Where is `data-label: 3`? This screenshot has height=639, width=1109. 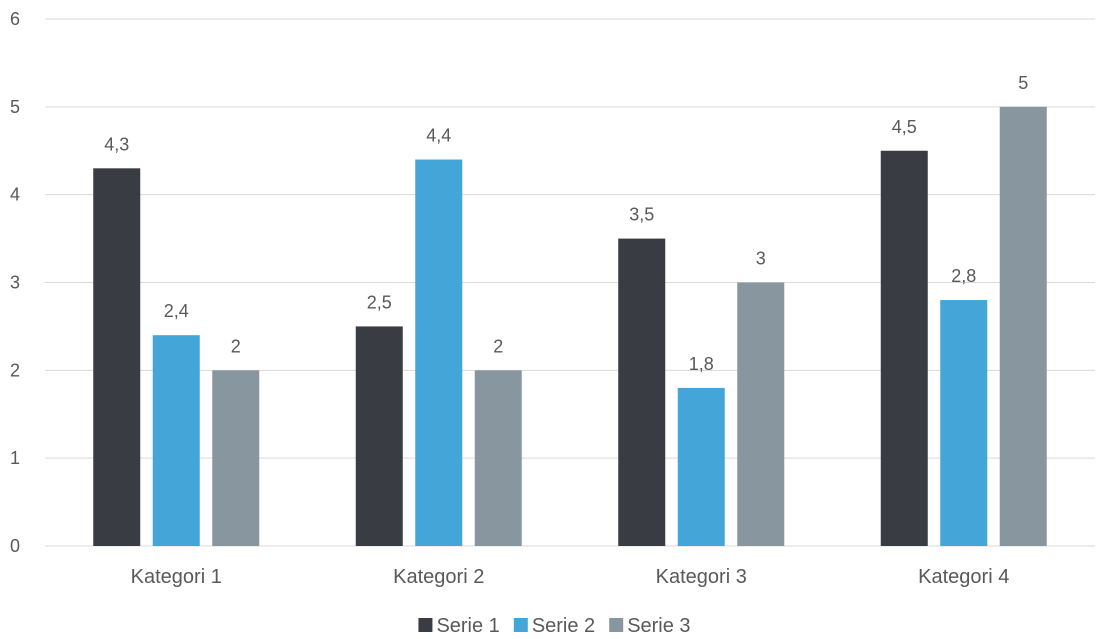
data-label: 3 is located at coordinates (761, 259).